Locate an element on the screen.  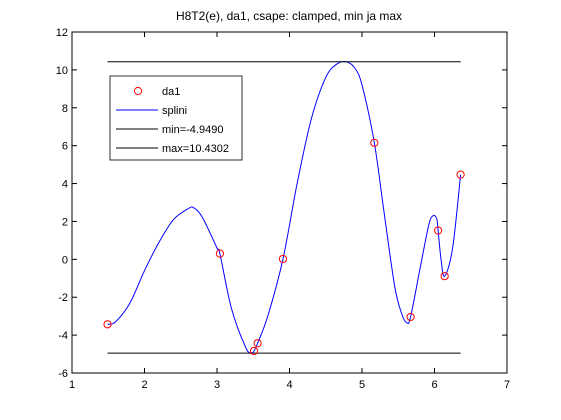
legend: da1 splini min=-4.9490 max=10.4302 is located at coordinates (176, 118).